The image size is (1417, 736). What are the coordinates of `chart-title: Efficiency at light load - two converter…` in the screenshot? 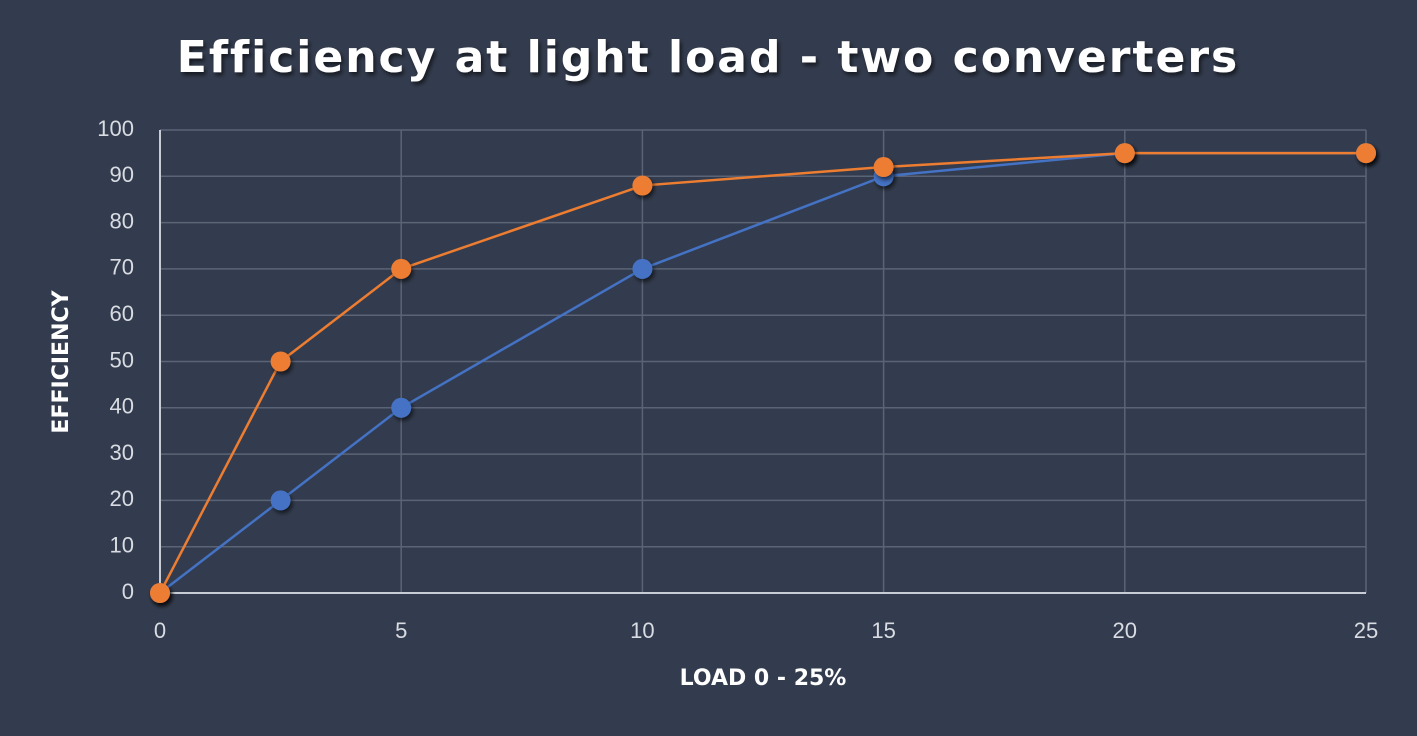 It's located at (708, 57).